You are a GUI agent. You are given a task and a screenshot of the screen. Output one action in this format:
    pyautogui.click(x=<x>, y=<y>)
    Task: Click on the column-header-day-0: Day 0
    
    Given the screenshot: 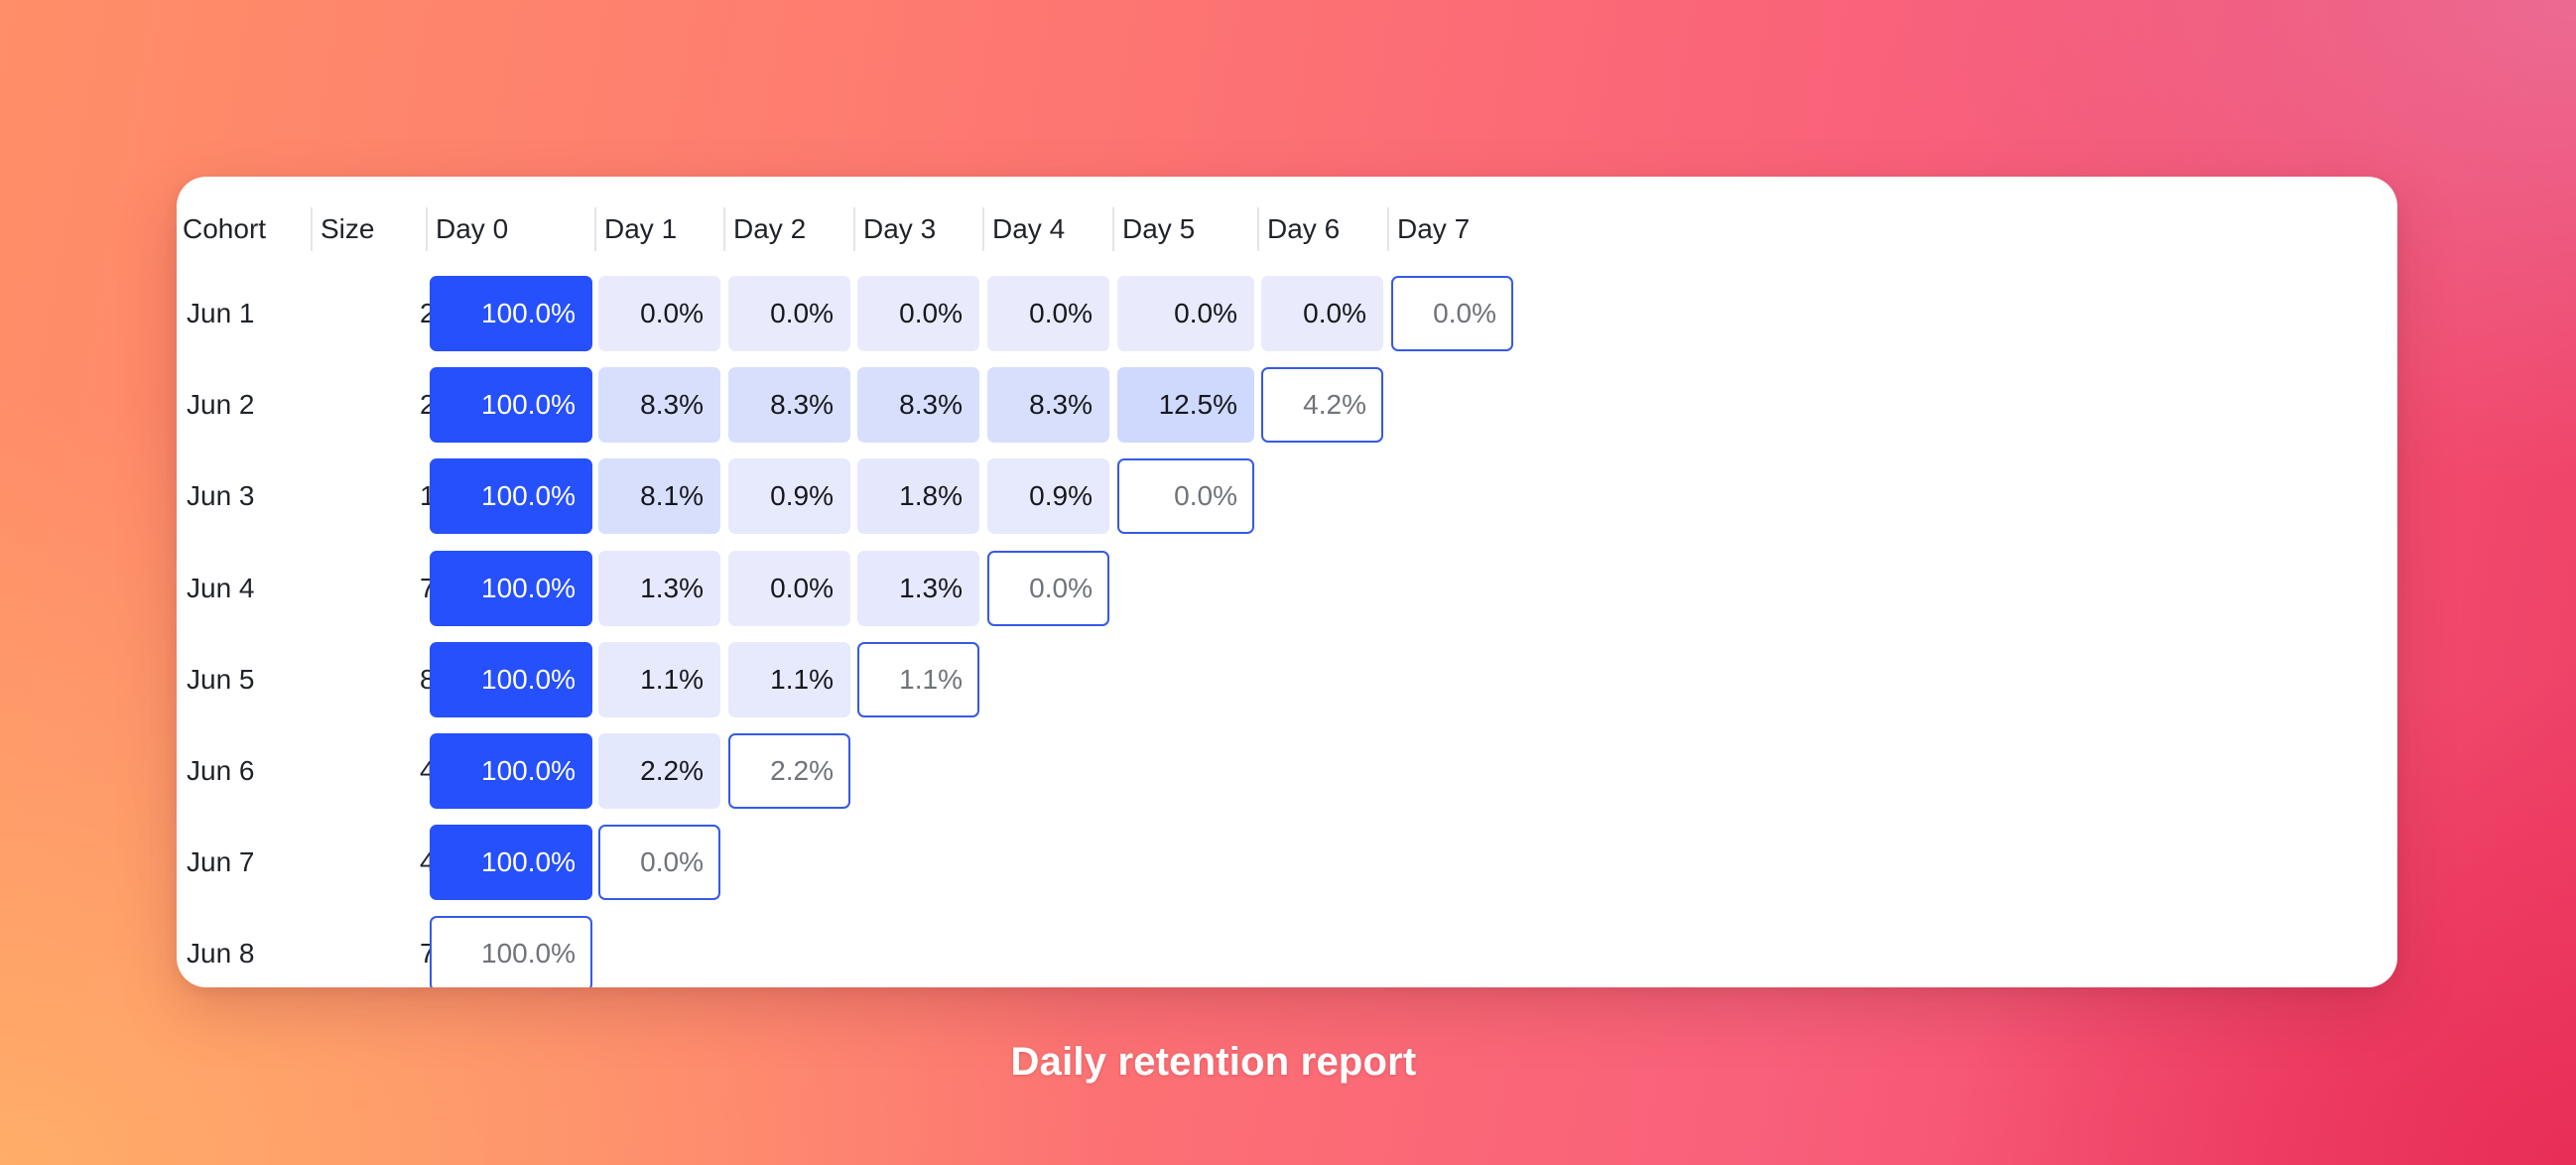 What is the action you would take?
    pyautogui.click(x=510, y=229)
    